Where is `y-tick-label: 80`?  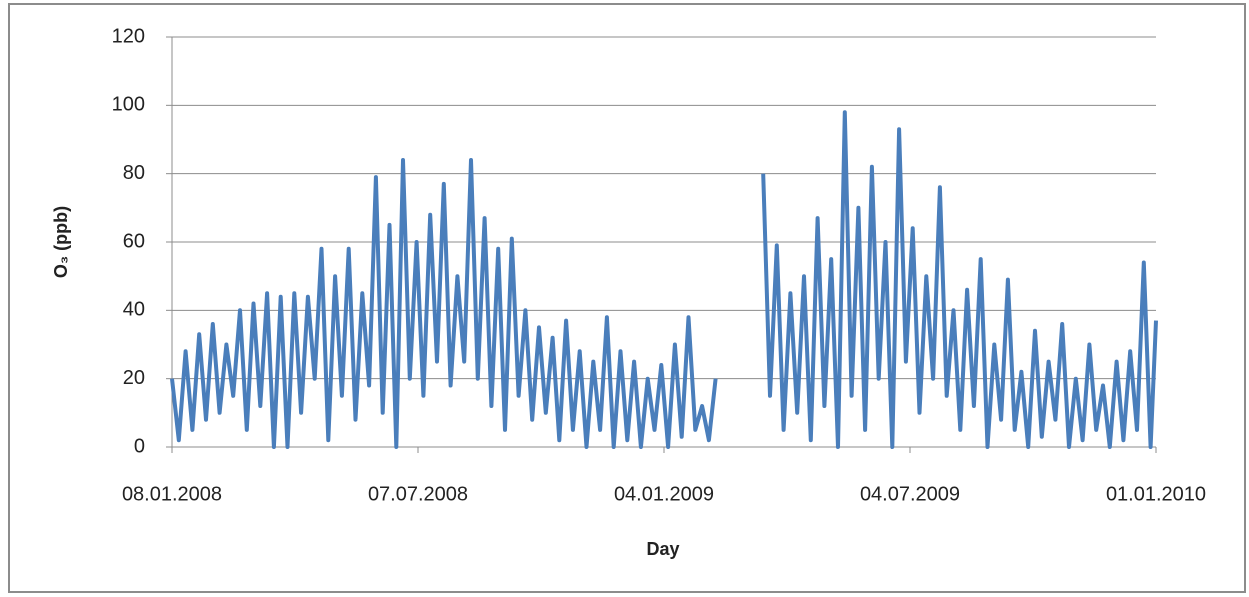
y-tick-label: 80 is located at coordinates (134, 173).